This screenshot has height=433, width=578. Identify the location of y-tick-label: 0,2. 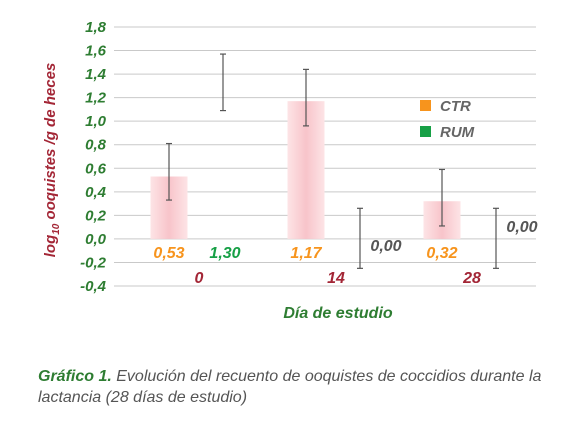
(96, 215).